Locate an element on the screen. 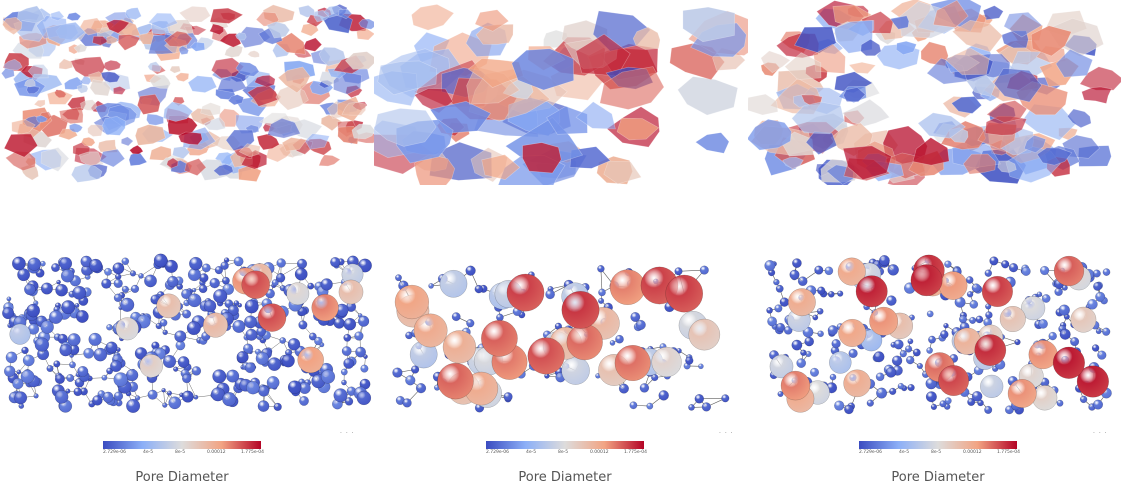  colorbar-tick: 0.00012 is located at coordinates (972, 452).